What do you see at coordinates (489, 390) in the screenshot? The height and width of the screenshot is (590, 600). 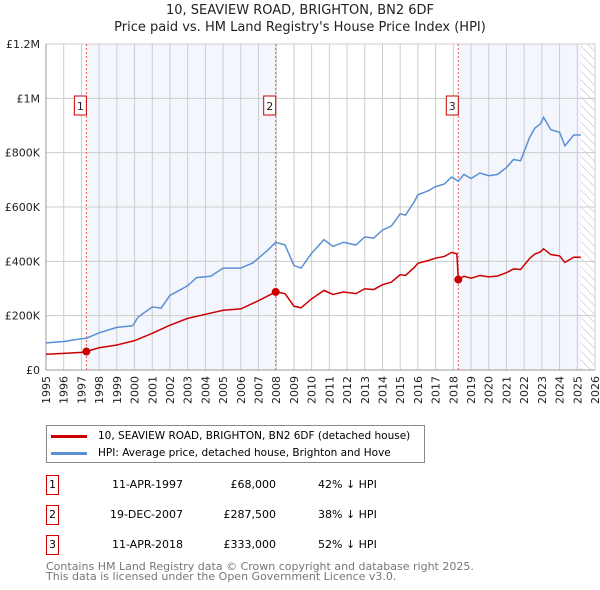 I see `x-tick-label: 2020` at bounding box center [489, 390].